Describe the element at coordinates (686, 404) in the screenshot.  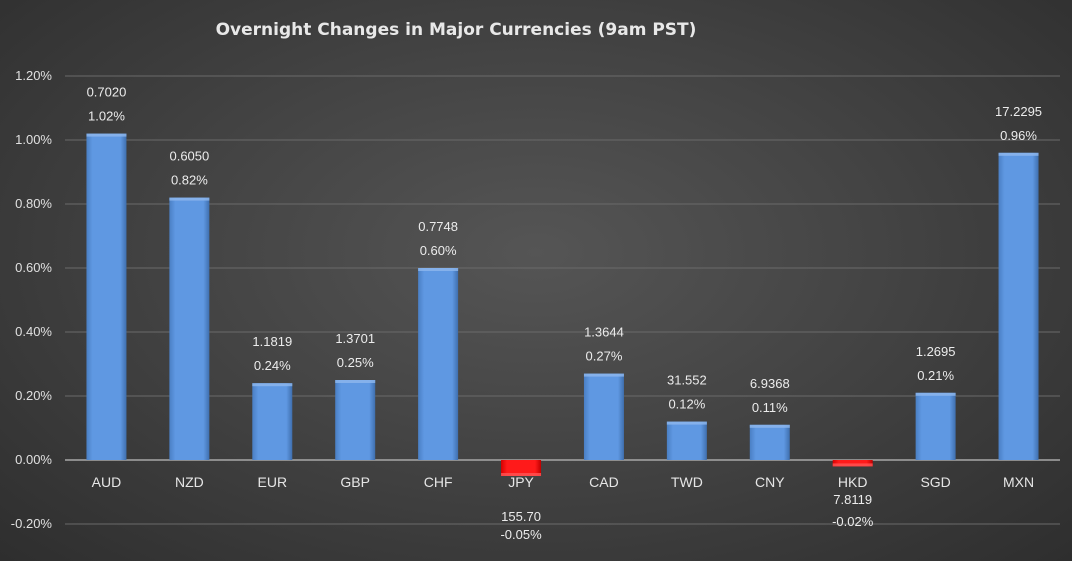
I see `percent-label: 0.12%` at that location.